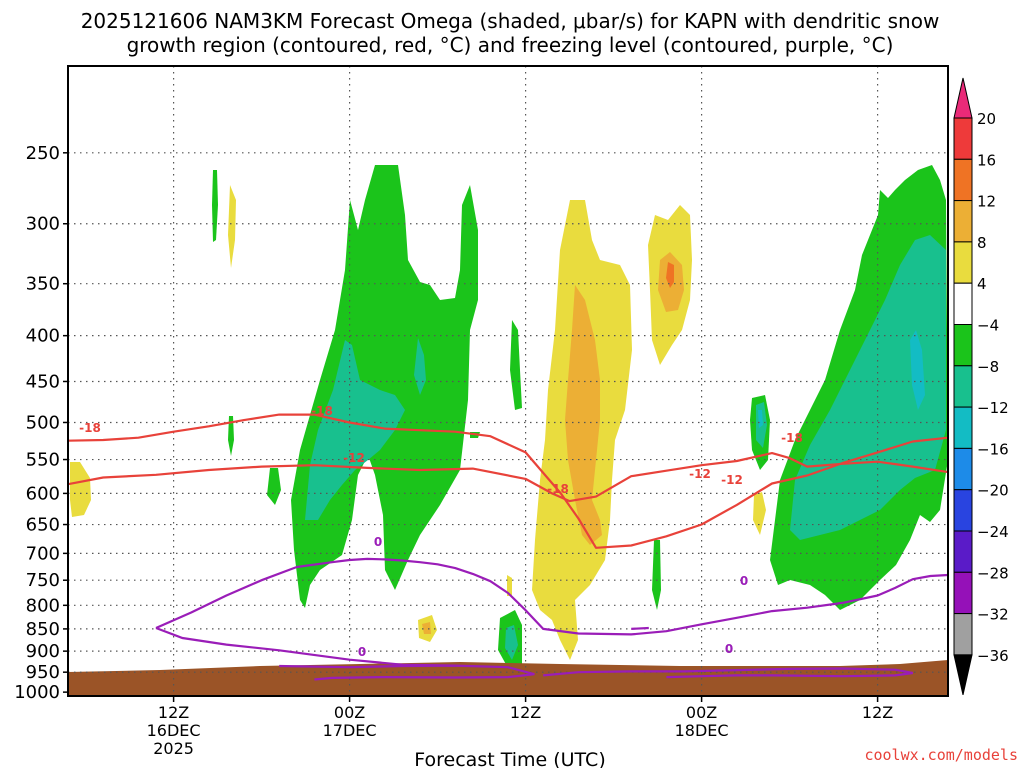  Describe the element at coordinates (993, 408) in the screenshot. I see `colorbar-label: −12` at that location.